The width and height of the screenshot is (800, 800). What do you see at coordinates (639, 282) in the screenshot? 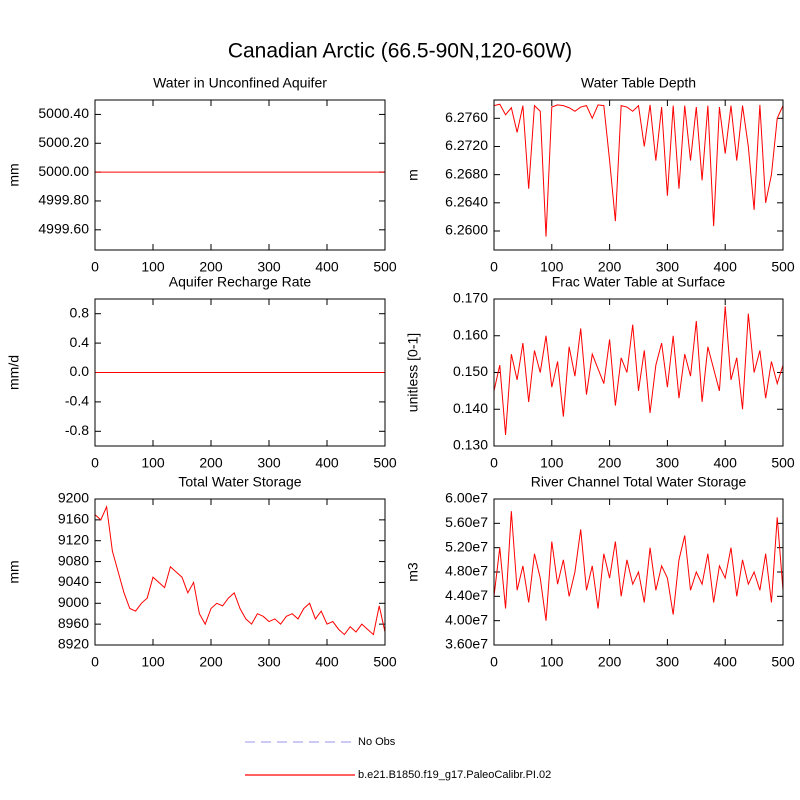
I see `panel-title: Frac Water Table at Surface` at bounding box center [639, 282].